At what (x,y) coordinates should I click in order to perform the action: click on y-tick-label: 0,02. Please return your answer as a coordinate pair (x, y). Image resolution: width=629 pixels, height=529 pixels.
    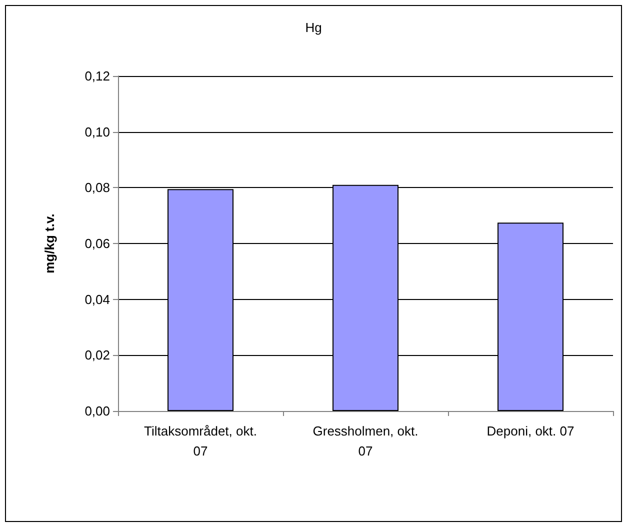
    Looking at the image, I should click on (97, 355).